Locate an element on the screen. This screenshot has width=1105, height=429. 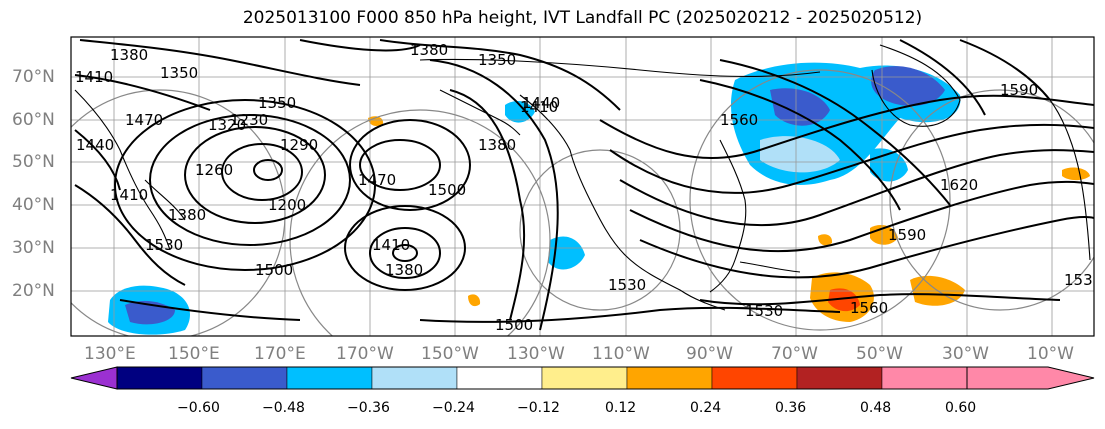
lat-label: 30°N is located at coordinates (33, 248).